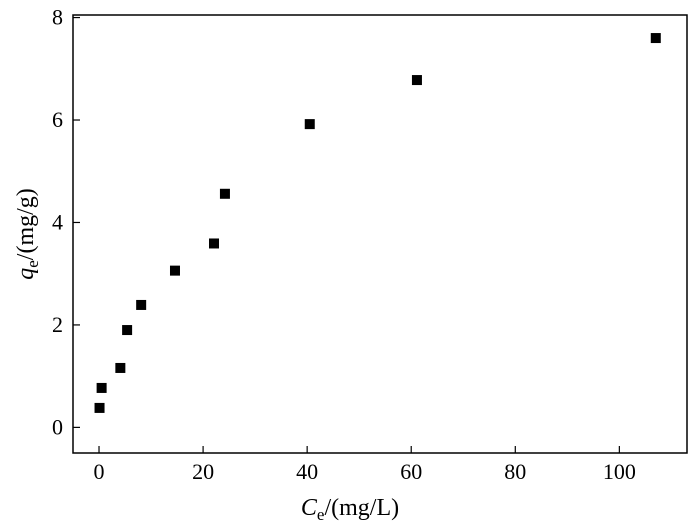 The image size is (700, 530). What do you see at coordinates (26, 224) in the screenshot?
I see `y-axis-title-unit: /(mg/g)` at bounding box center [26, 224].